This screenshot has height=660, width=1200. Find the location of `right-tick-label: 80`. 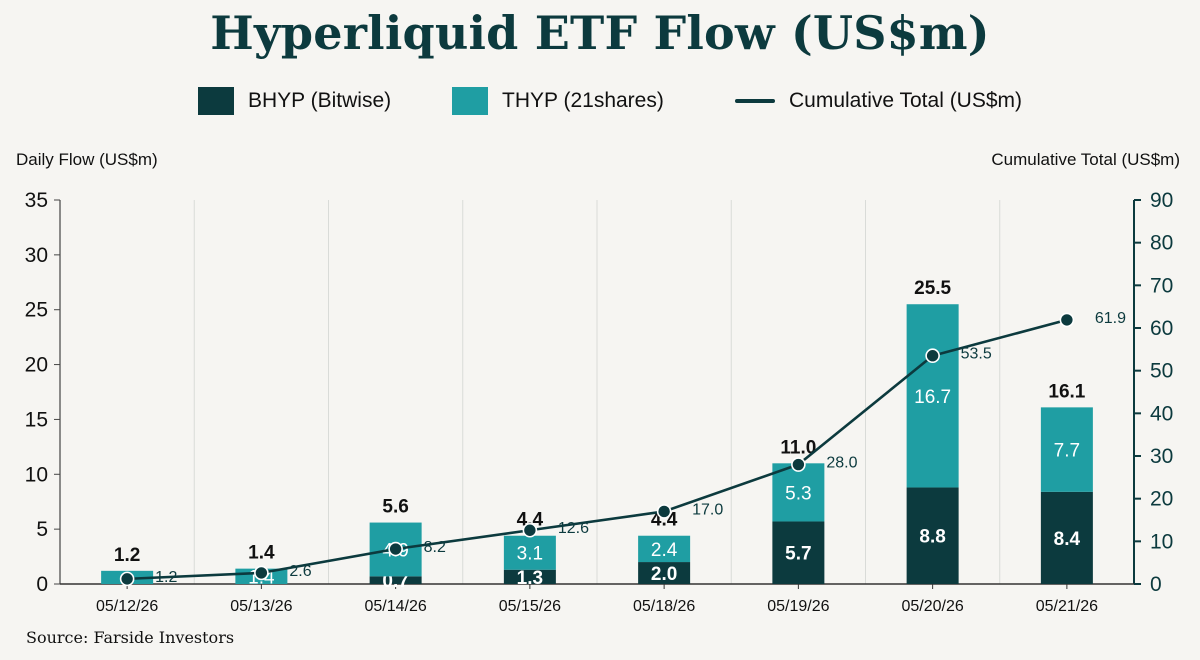

right-tick-label: 80 is located at coordinates (1161, 243).